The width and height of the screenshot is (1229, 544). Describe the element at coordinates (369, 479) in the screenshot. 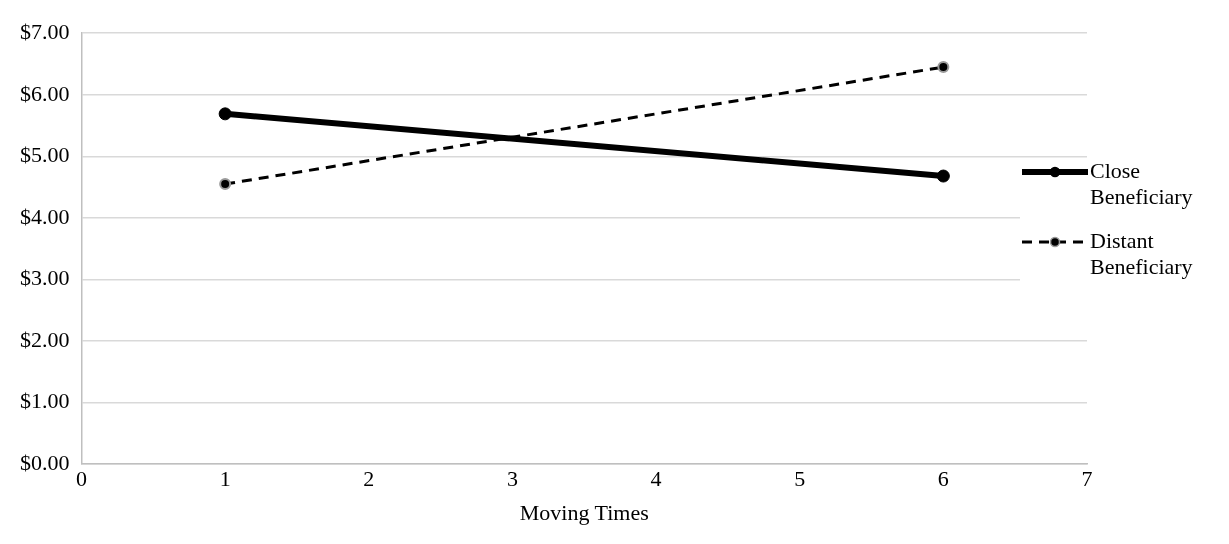

I see `x-tick-label: 2` at that location.